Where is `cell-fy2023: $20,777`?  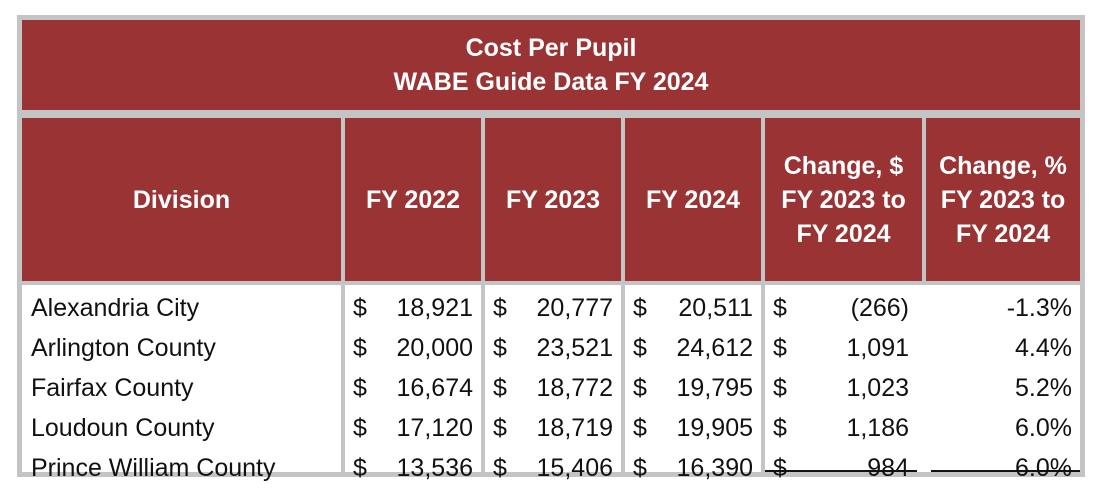 cell-fy2023: $20,777 is located at coordinates (553, 308).